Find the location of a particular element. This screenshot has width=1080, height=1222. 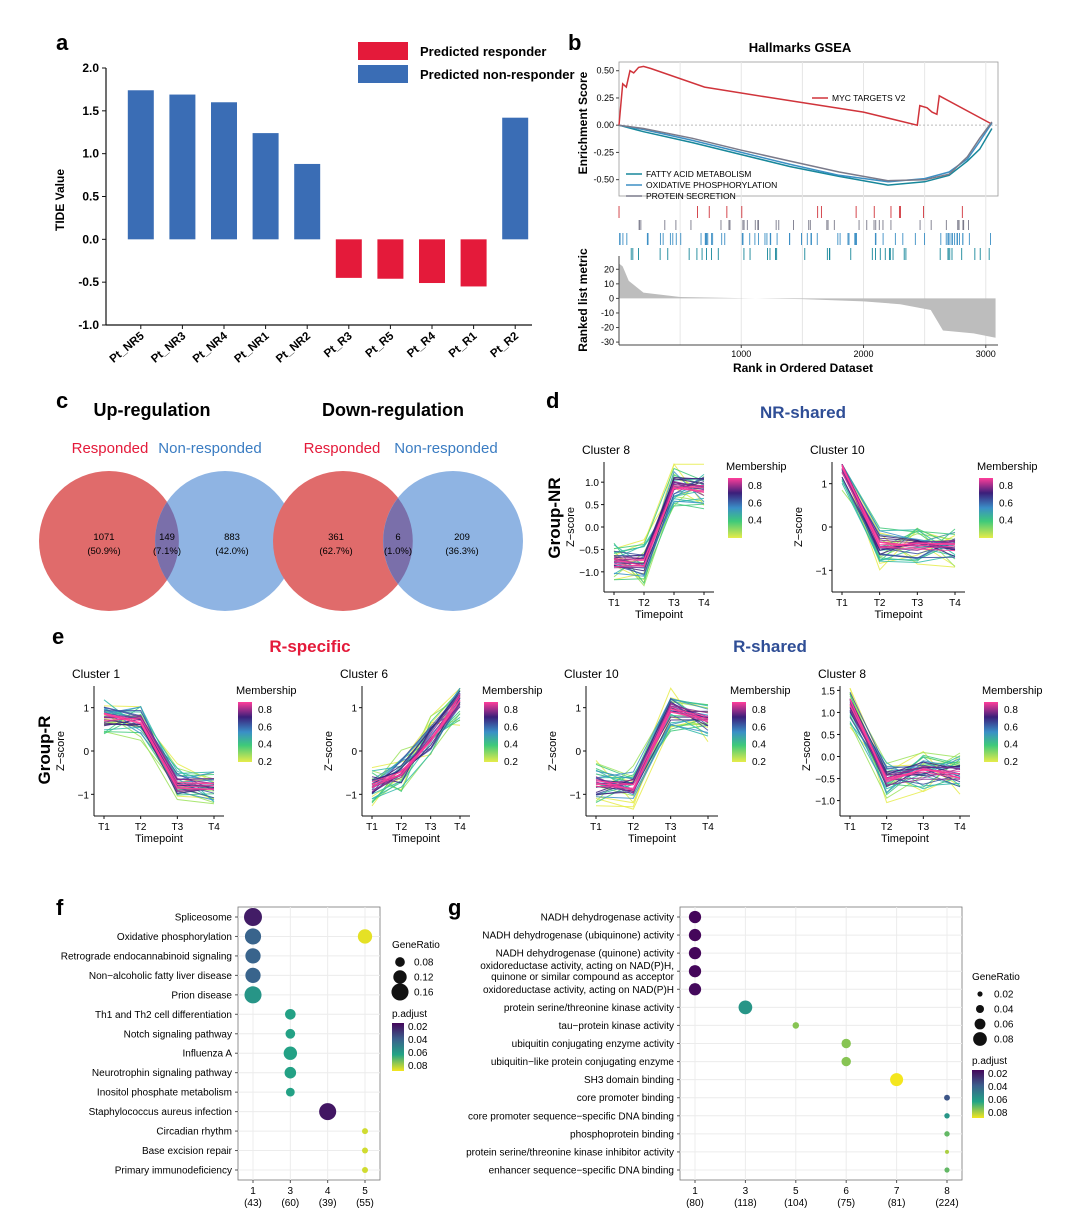

f-term-label: Primary immunodeficiency is located at coordinates (173, 1171).